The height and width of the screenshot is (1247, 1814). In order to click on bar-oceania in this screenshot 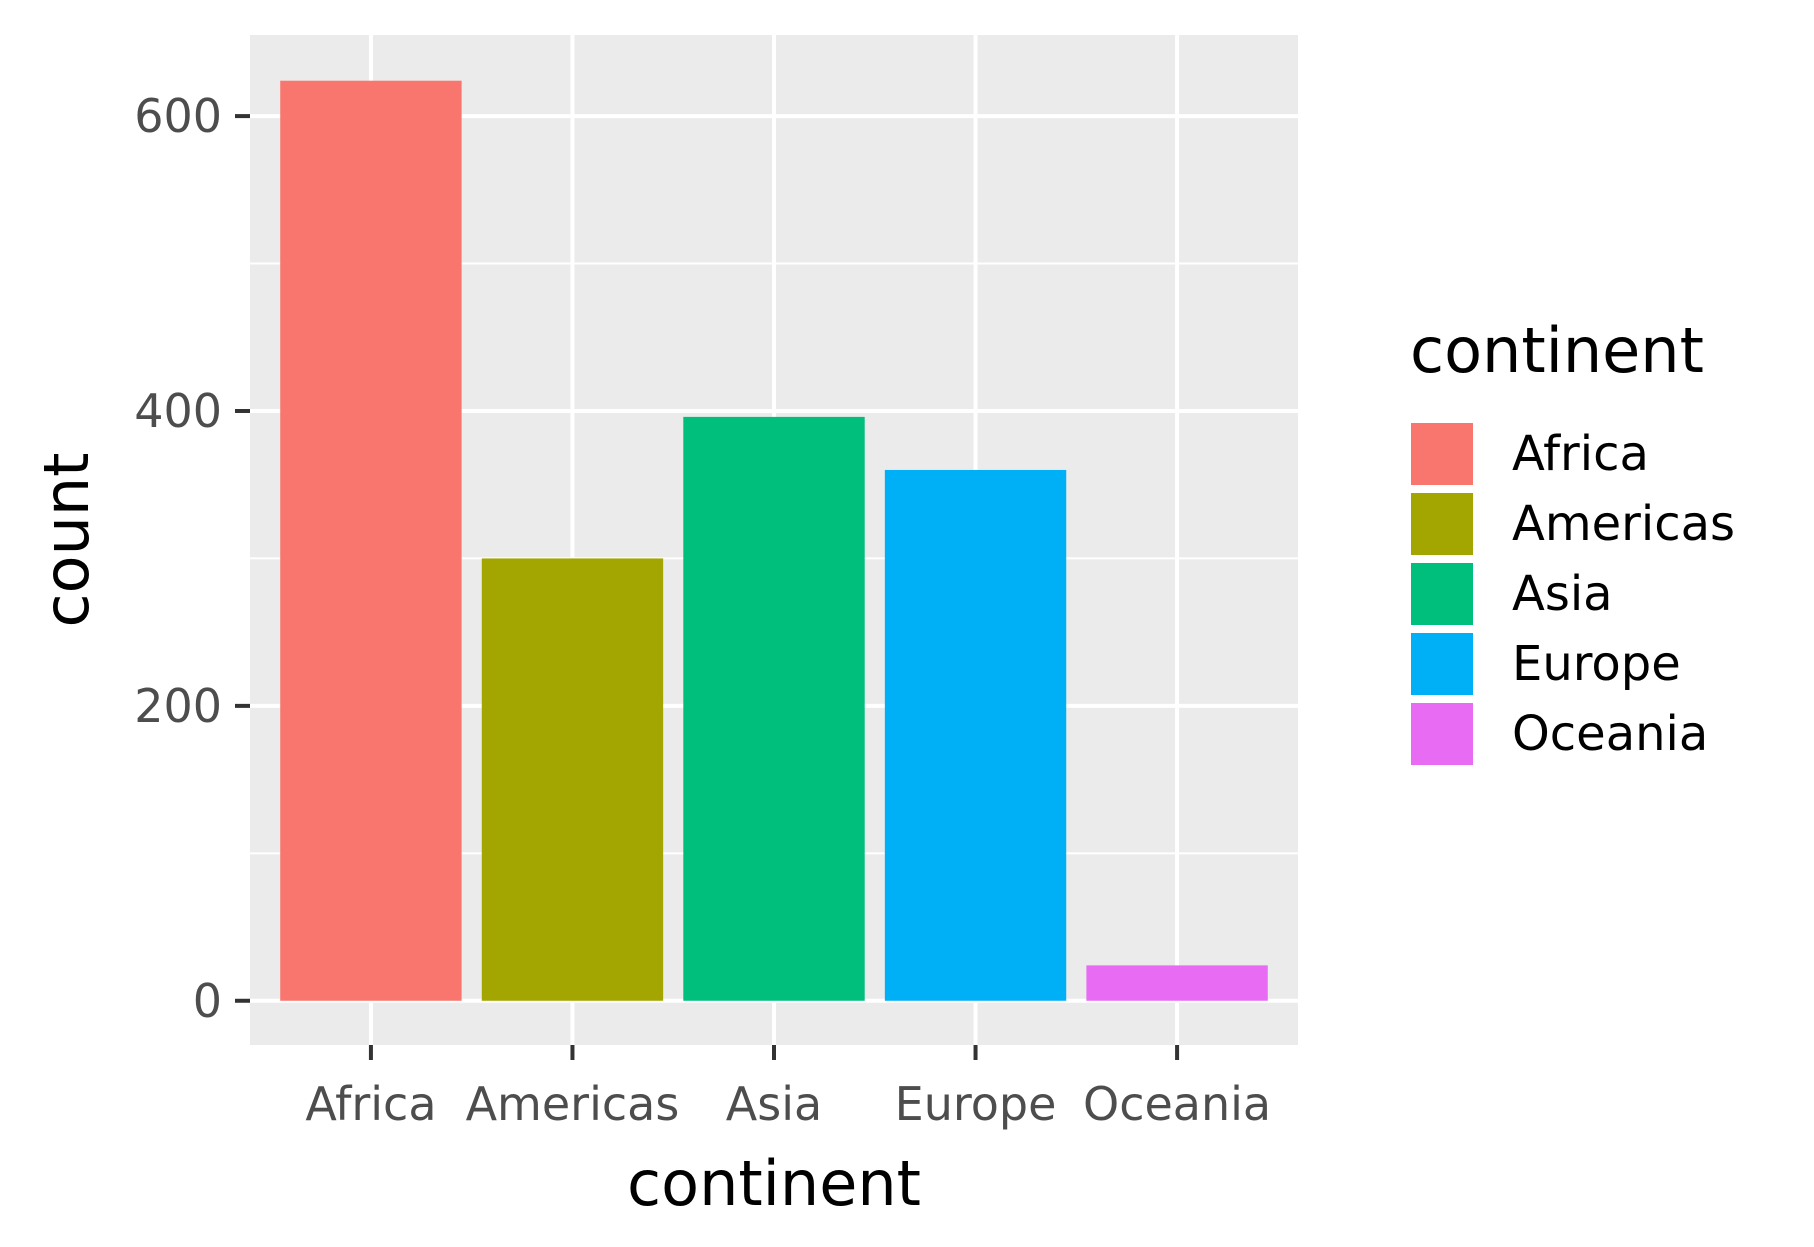, I will do `click(1177, 983)`.